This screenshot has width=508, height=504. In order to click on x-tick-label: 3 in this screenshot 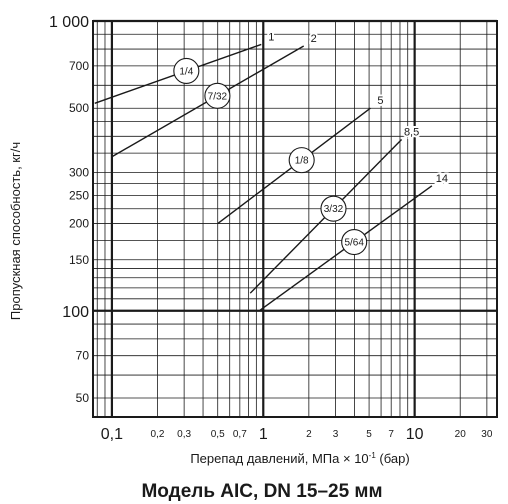, I will do `click(336, 434)`.